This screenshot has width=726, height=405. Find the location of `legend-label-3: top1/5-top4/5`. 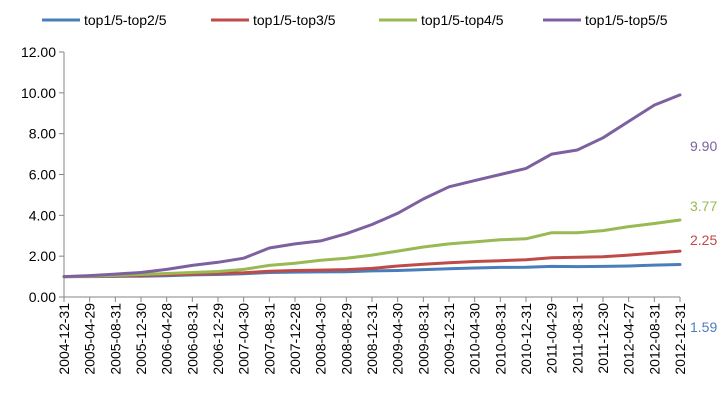

legend-label-3: top1/5-top4/5 is located at coordinates (462, 20).